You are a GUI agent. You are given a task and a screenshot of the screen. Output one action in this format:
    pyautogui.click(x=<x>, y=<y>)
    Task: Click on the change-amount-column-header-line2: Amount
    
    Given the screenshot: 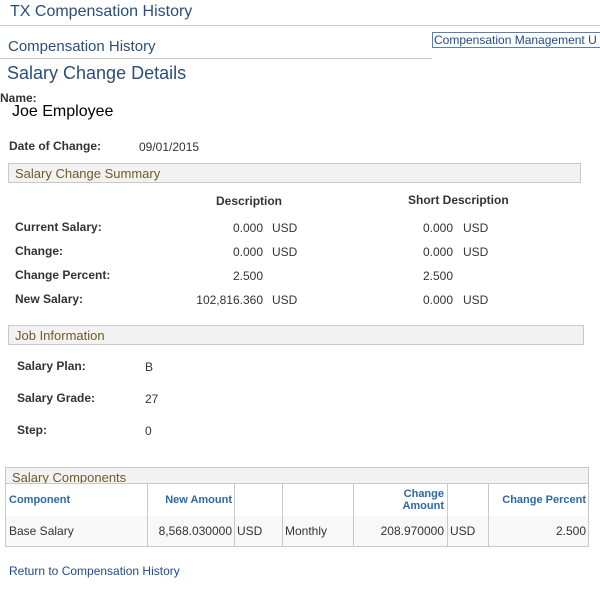 What is the action you would take?
    pyautogui.click(x=423, y=506)
    